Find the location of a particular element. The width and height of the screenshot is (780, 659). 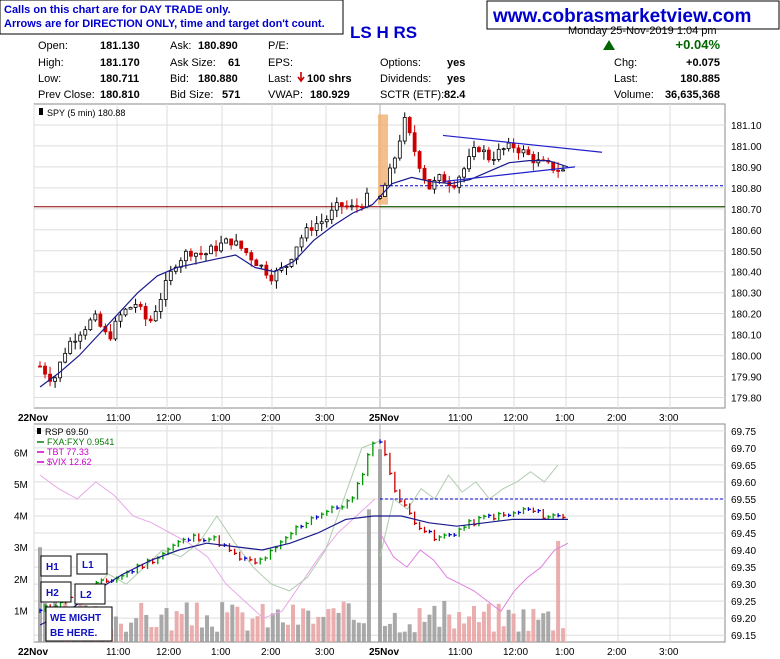

annotation-boxes: H1 L1 H2 L2 WE MIGHT BE HERE. is located at coordinates (76, 597).